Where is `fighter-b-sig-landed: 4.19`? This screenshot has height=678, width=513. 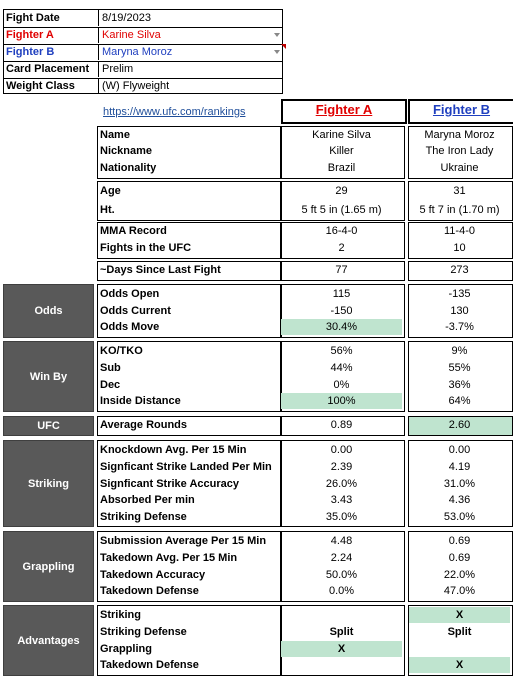
fighter-b-sig-landed: 4.19 is located at coordinates (459, 467).